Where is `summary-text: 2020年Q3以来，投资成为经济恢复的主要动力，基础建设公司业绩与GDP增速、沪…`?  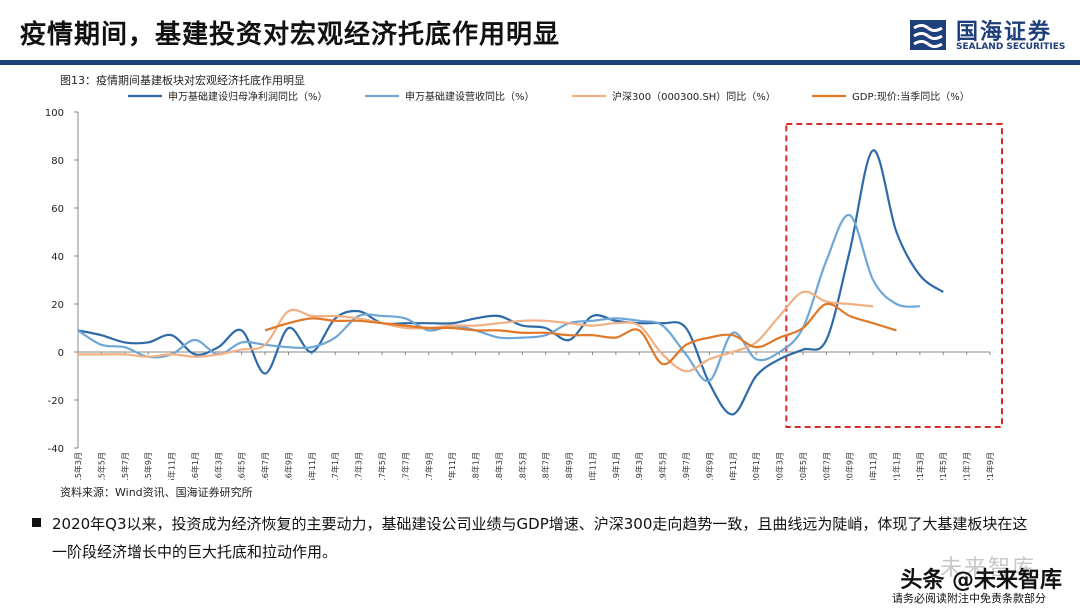
summary-text: 2020年Q3以来，投资成为经济恢复的主要动力，基础建设公司业绩与GDP增速、沪… is located at coordinates (540, 538).